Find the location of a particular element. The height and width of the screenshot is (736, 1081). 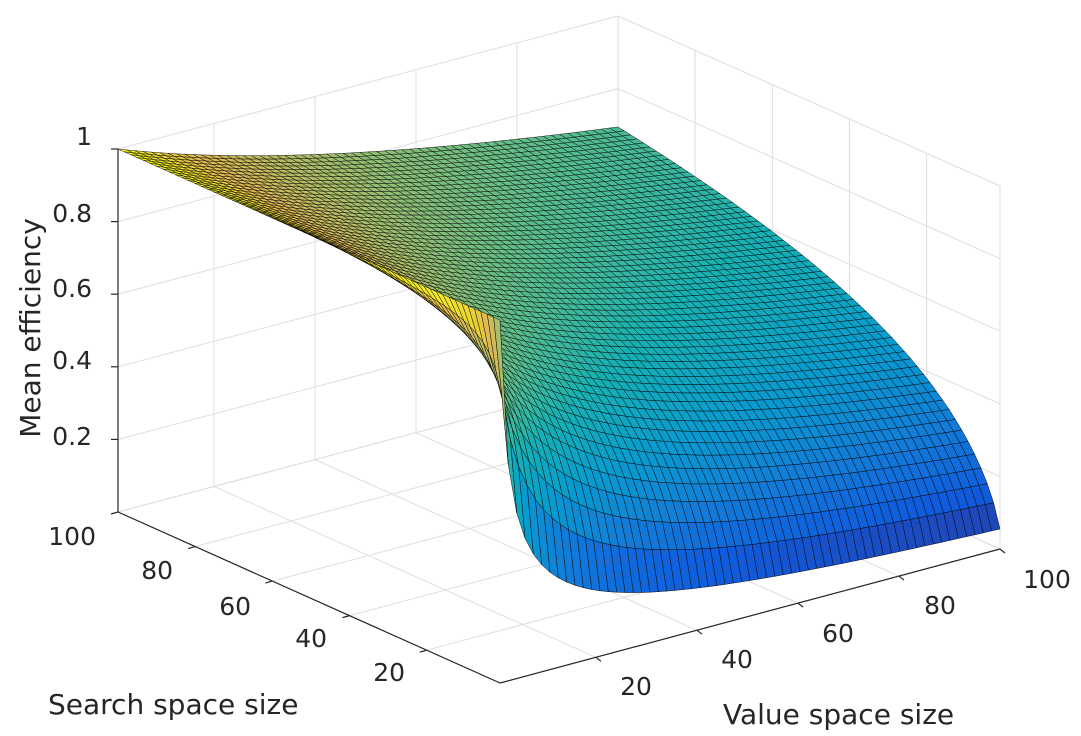

x-tick-label: 100 is located at coordinates (1047, 579).